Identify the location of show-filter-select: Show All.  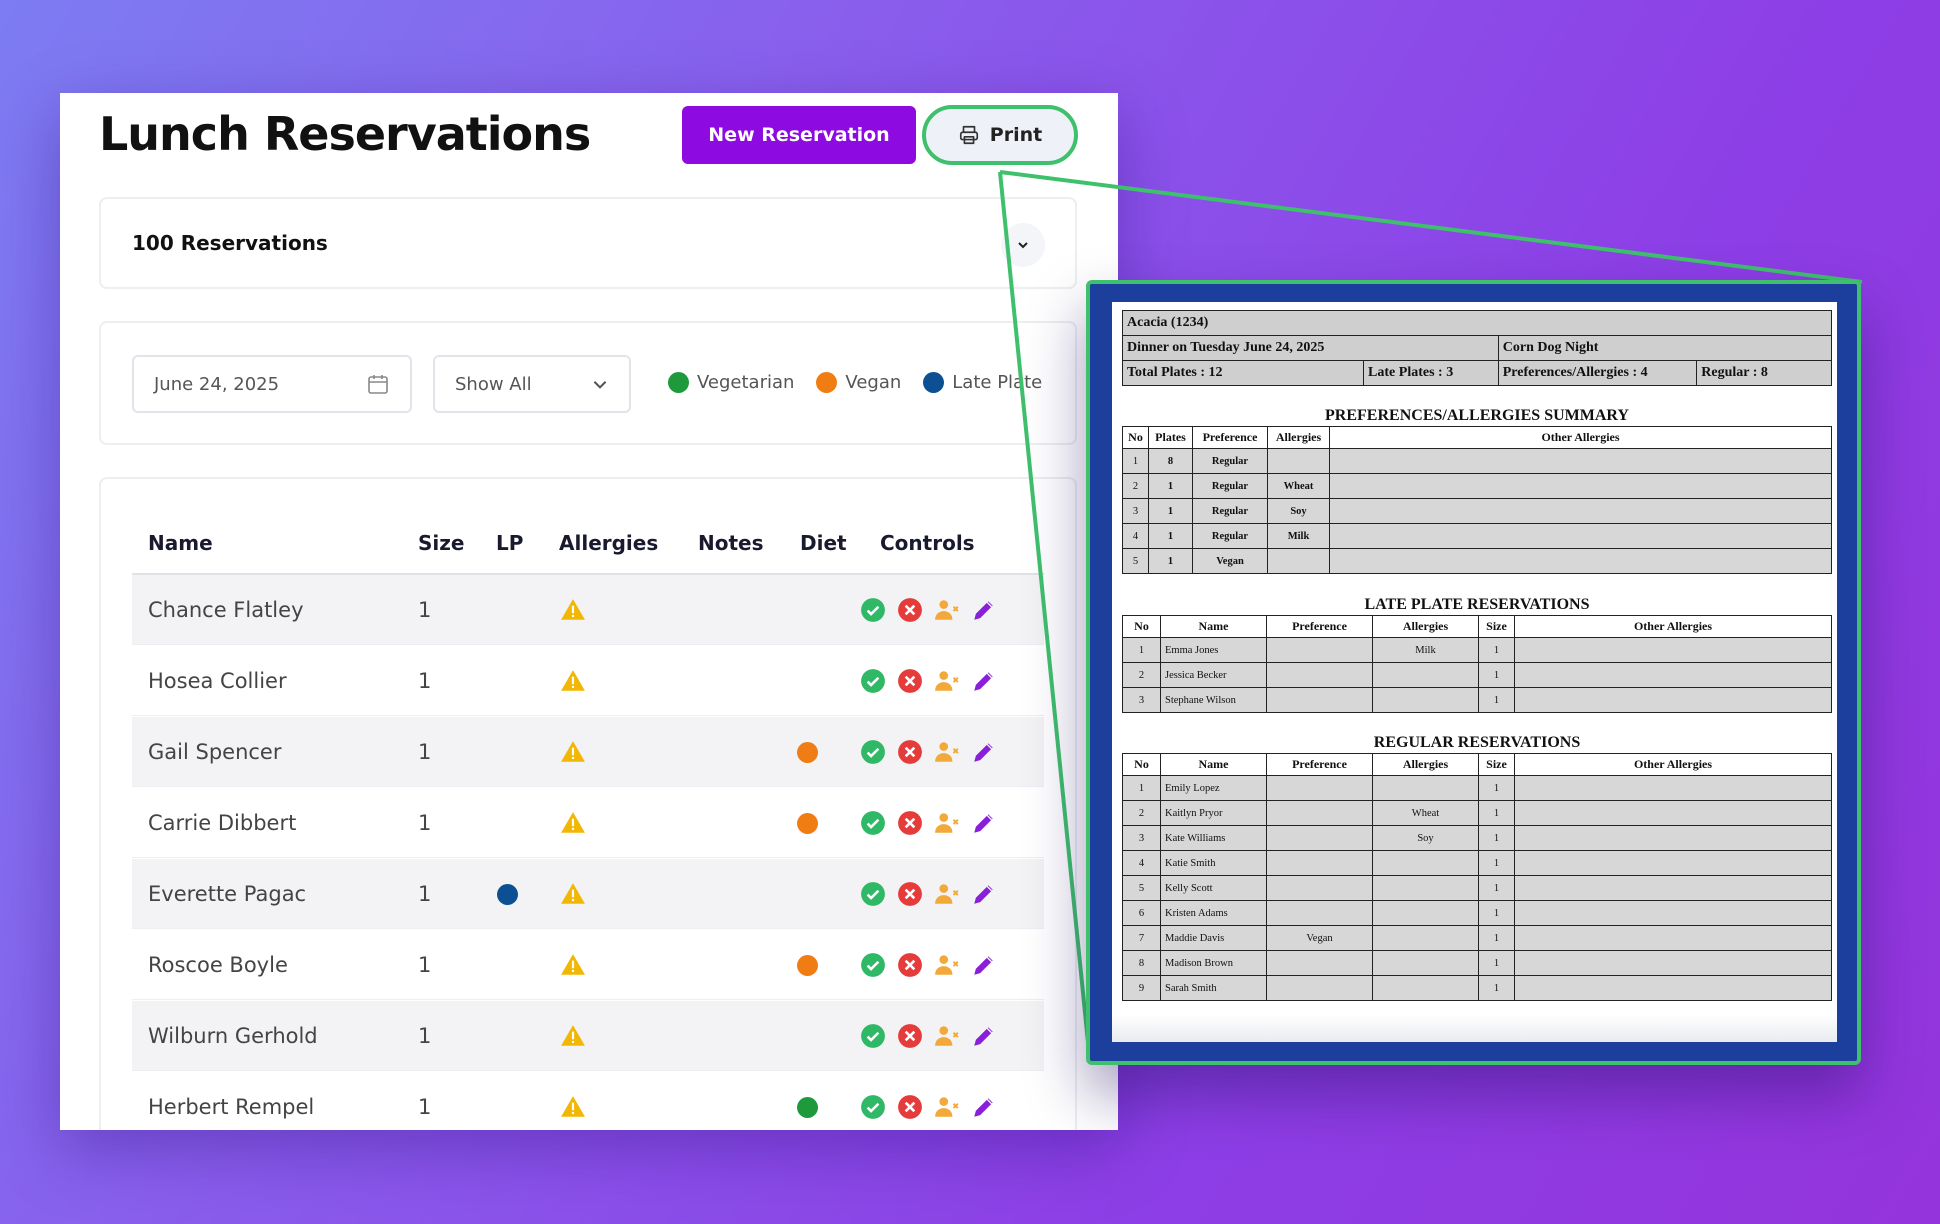
(532, 384).